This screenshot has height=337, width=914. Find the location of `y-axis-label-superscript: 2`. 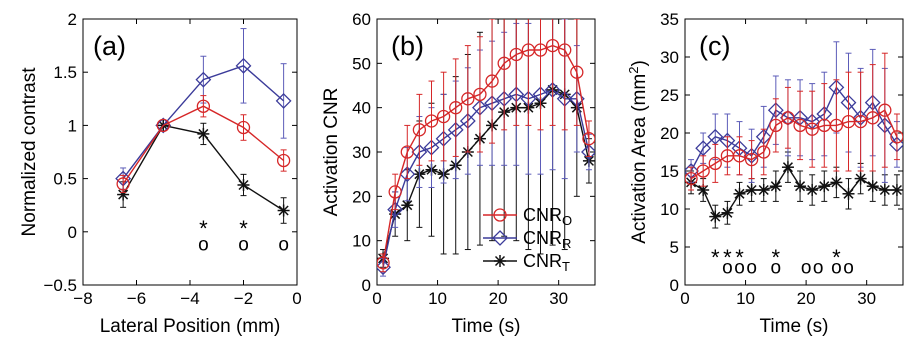

y-axis-label-superscript: 2 is located at coordinates (633, 70).